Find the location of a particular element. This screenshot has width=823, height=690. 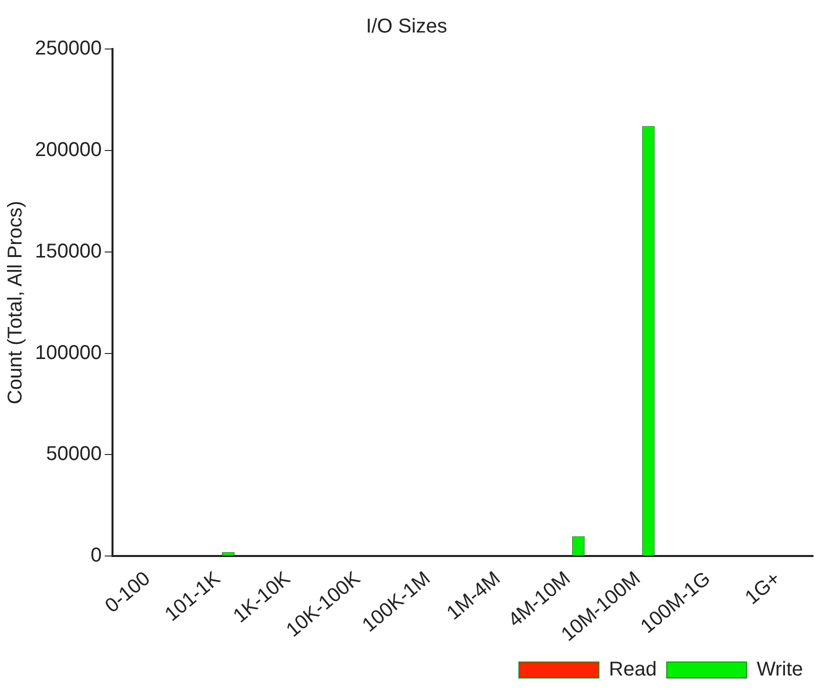

legend-label: Write is located at coordinates (780, 669).